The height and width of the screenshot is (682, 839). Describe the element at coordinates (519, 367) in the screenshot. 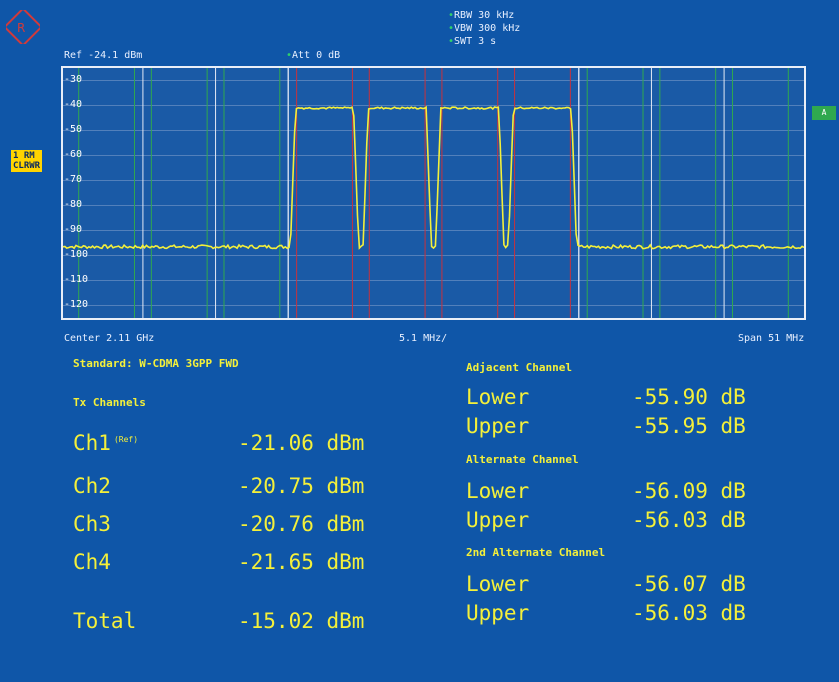

I see `adjacent-channel-title: Adjacent Channel` at that location.